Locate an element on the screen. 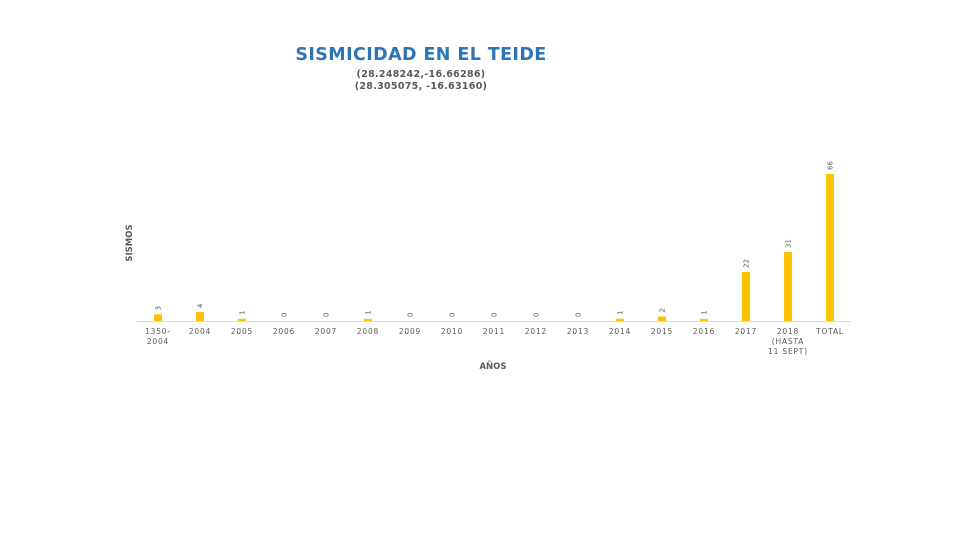 The width and height of the screenshot is (960, 540). chart-subtitle-coordinates-1: (28.248242,-16.66286) is located at coordinates (421, 74).